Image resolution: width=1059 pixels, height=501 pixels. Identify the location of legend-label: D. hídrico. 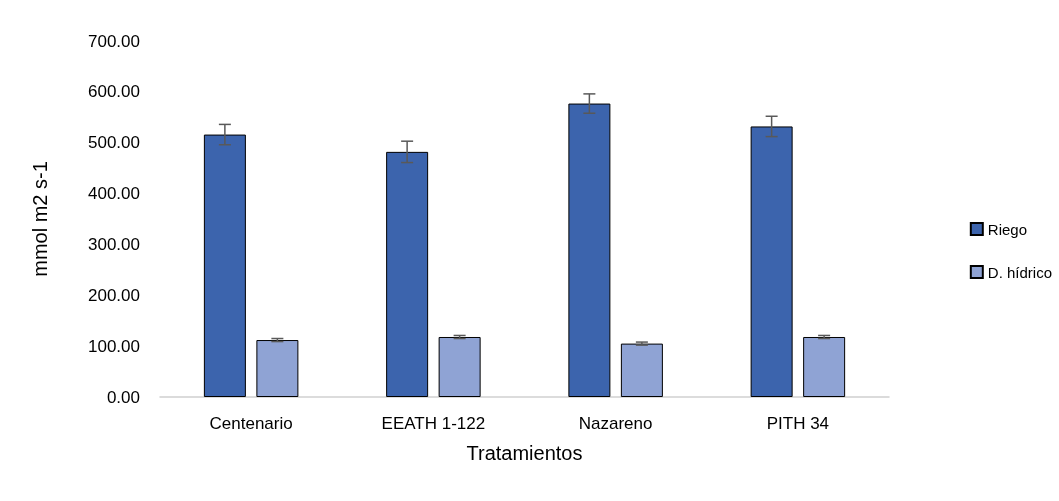
(1020, 272).